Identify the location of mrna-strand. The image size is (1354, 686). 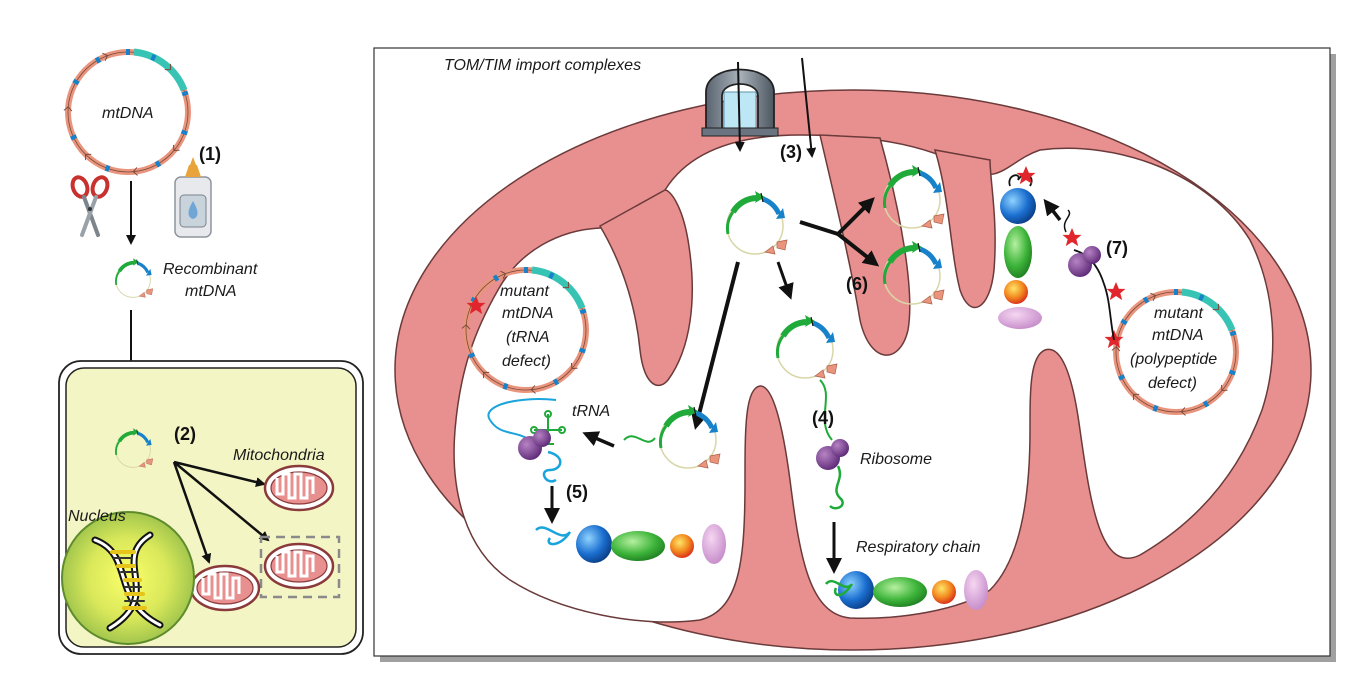
(826, 410).